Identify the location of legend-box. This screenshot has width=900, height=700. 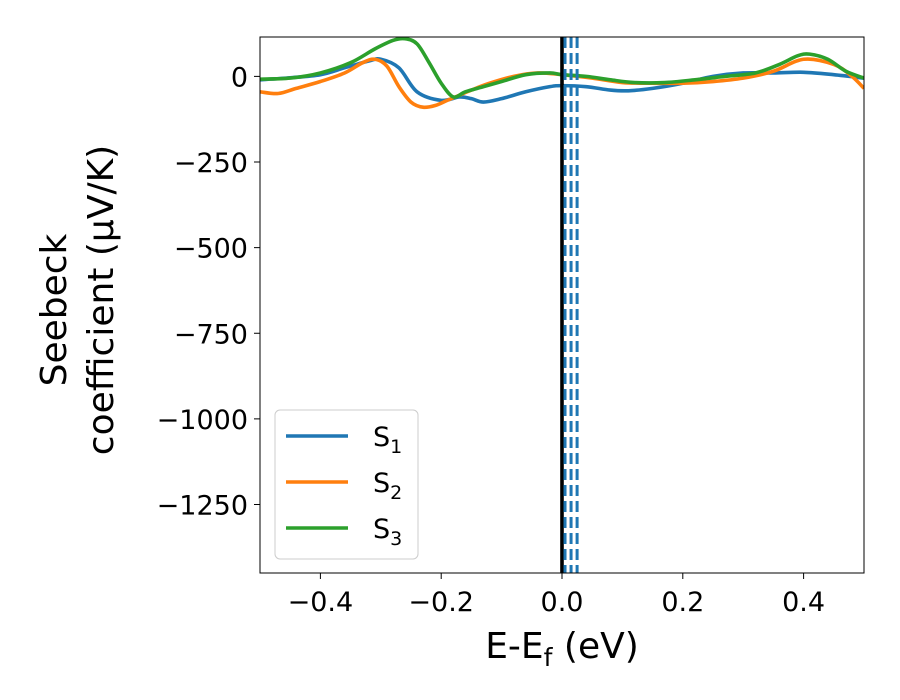
(346, 484).